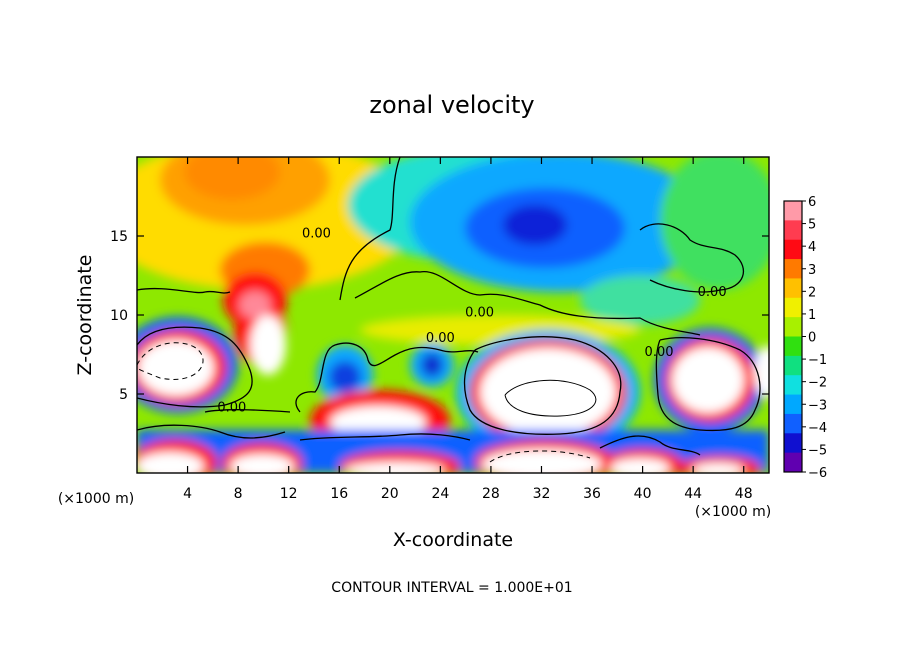  I want to click on colorbar-label-1: 5, so click(812, 225).